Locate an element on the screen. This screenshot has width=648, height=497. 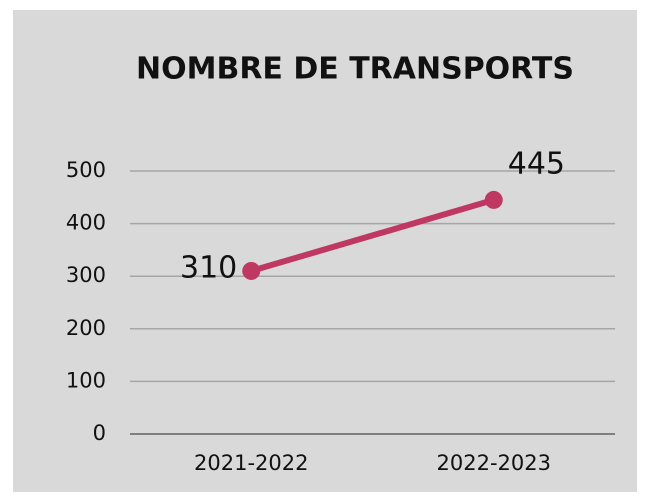
line is located at coordinates (372, 235).